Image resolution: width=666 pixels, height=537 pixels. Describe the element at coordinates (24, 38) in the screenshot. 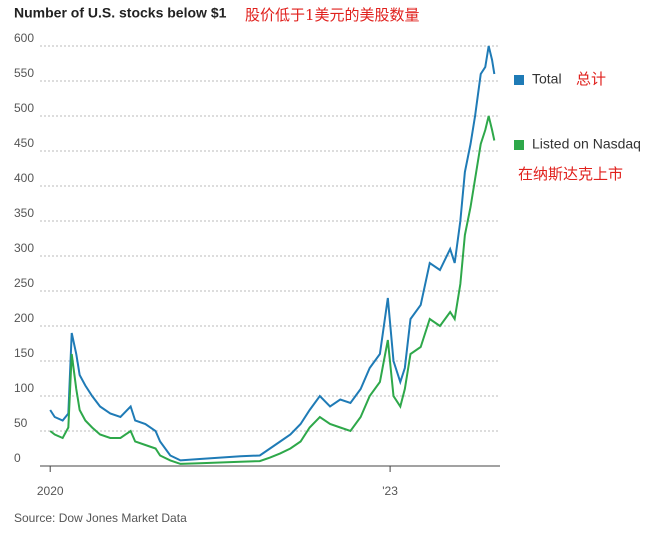

I see `y-tick-label: 600` at that location.